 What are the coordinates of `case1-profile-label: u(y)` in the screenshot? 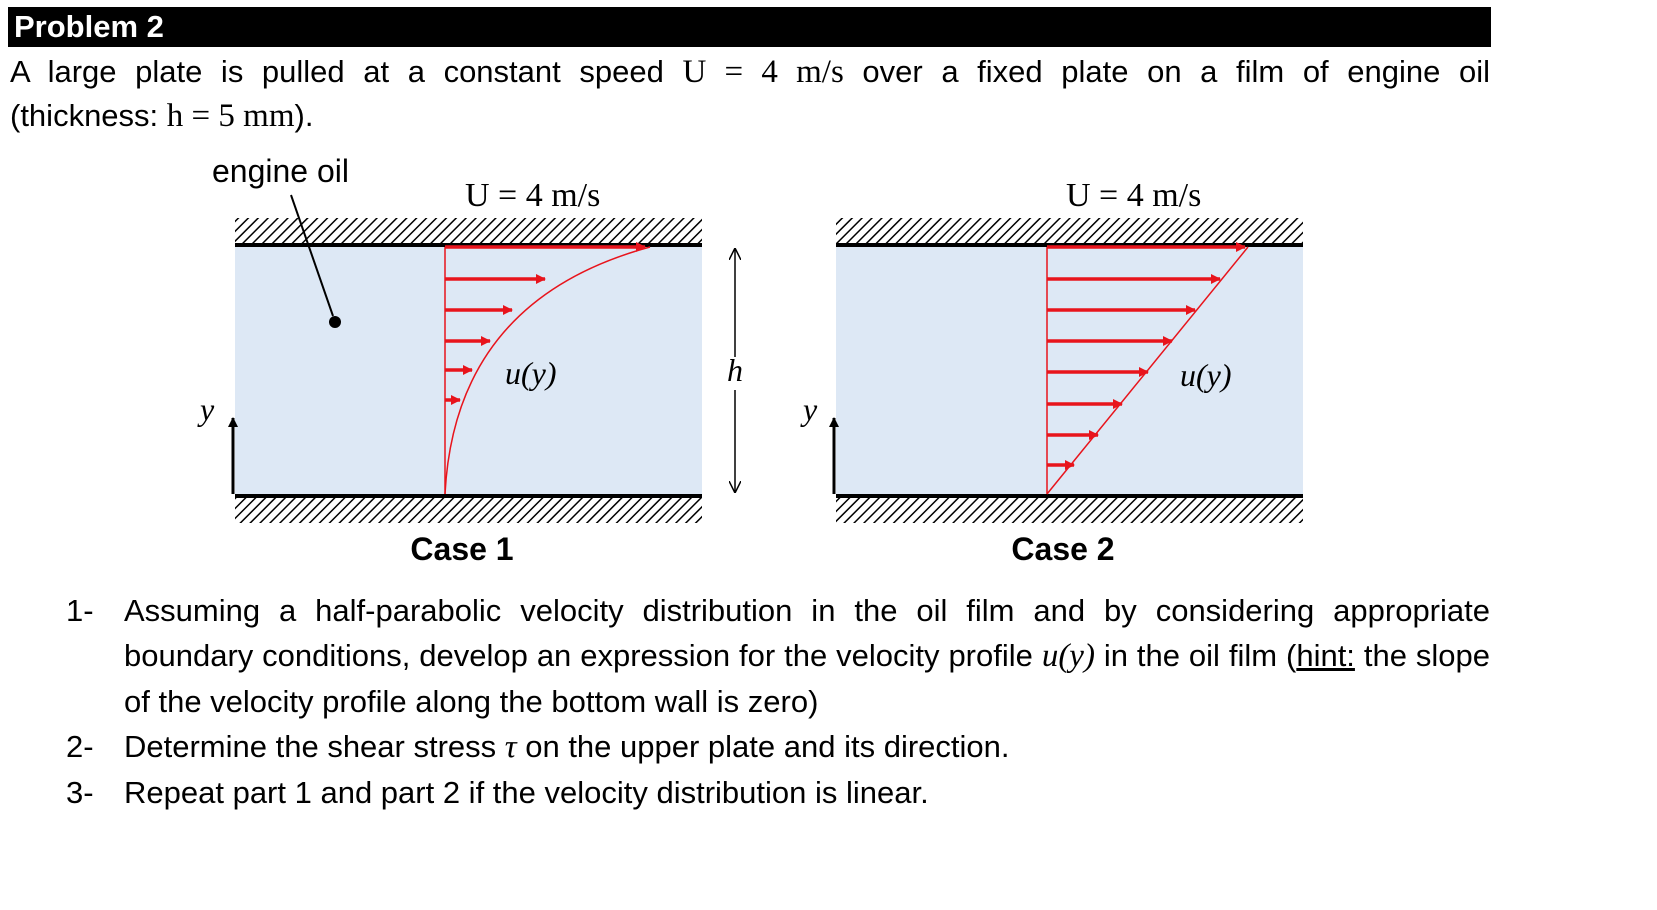 It's located at (531, 373).